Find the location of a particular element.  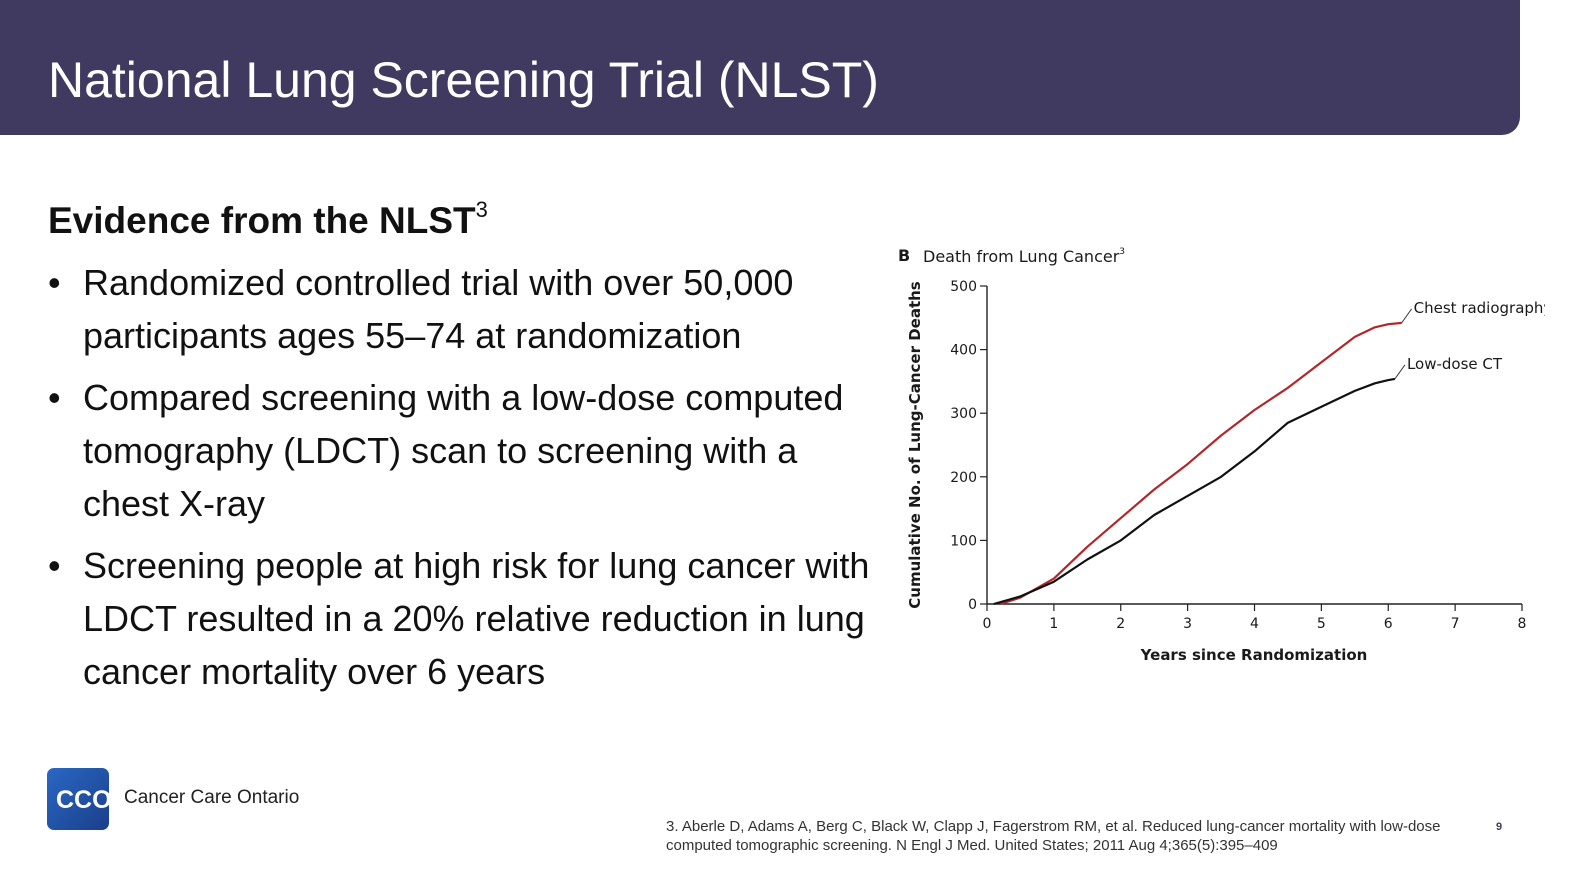

title-bar: National Lung Screening Trial (NLST) is located at coordinates (760, 67).